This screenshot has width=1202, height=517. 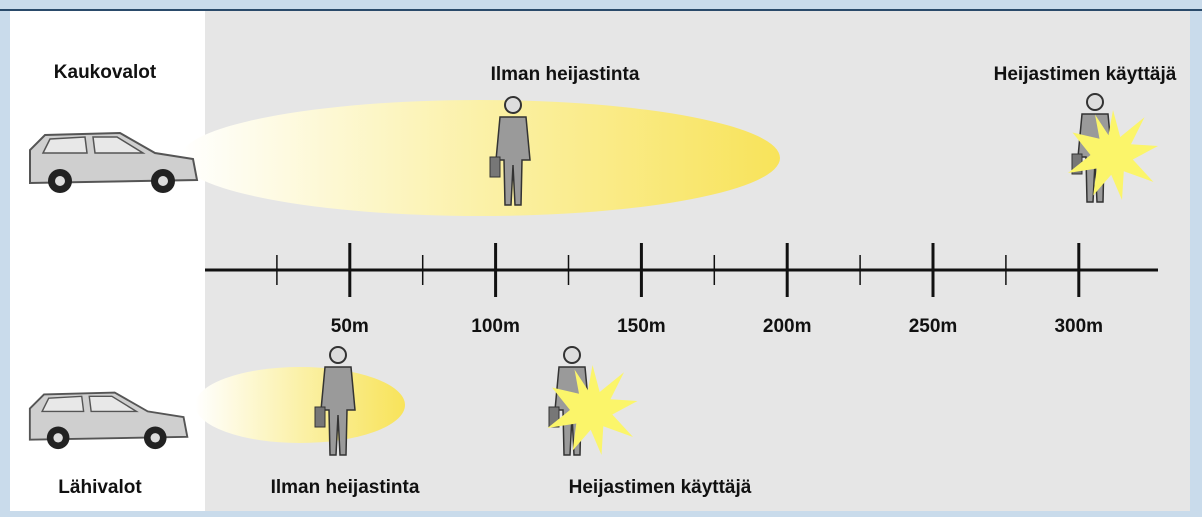 I want to click on scale: 50m 100m 150m 200m 250m 300m, so click(x=689, y=290).